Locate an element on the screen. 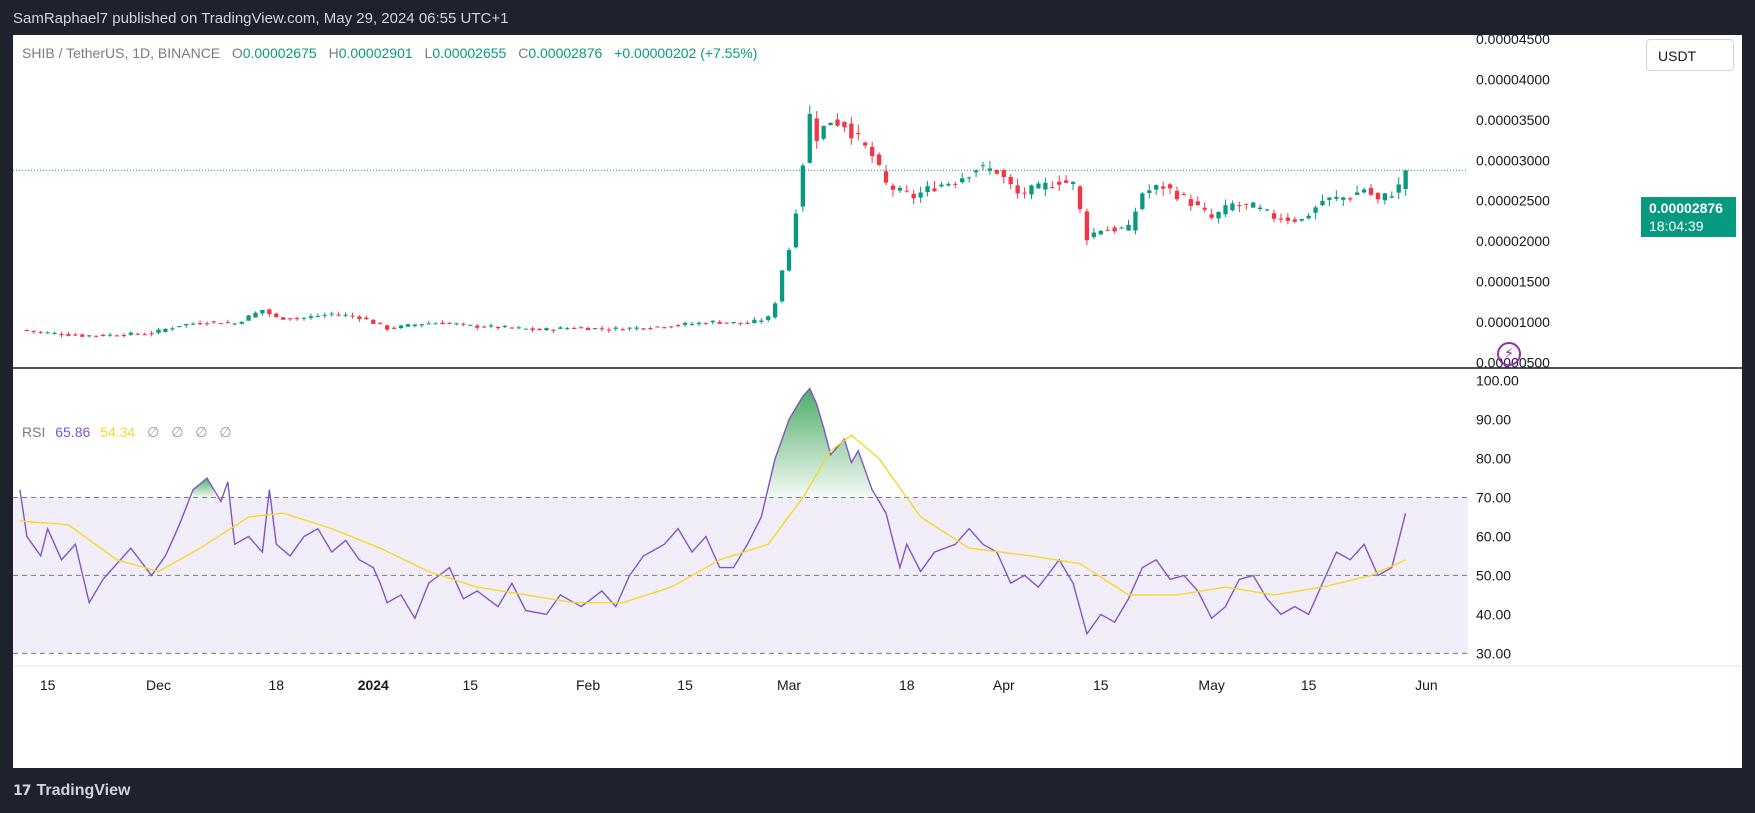 This screenshot has width=1755, height=813. time-tick-label: Feb is located at coordinates (588, 685).